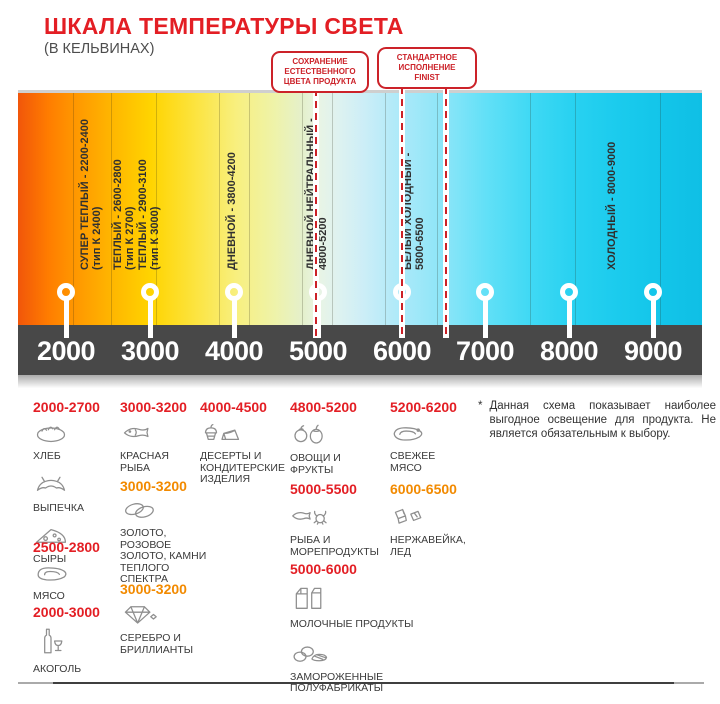 This screenshot has height=704, width=720. I want to click on zone-label-super-warm: СУПЕР ТЕПЛЫЙ - 2200-2400 (тип К 2400), so click(91, 194).